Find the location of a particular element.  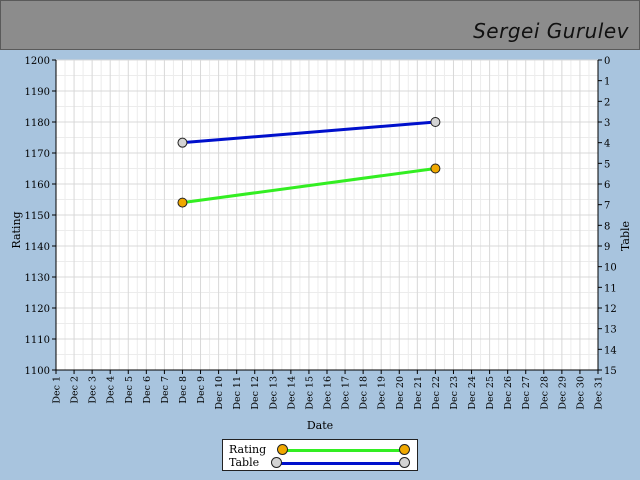

x-tick-label: Dec 25 is located at coordinates (490, 393).